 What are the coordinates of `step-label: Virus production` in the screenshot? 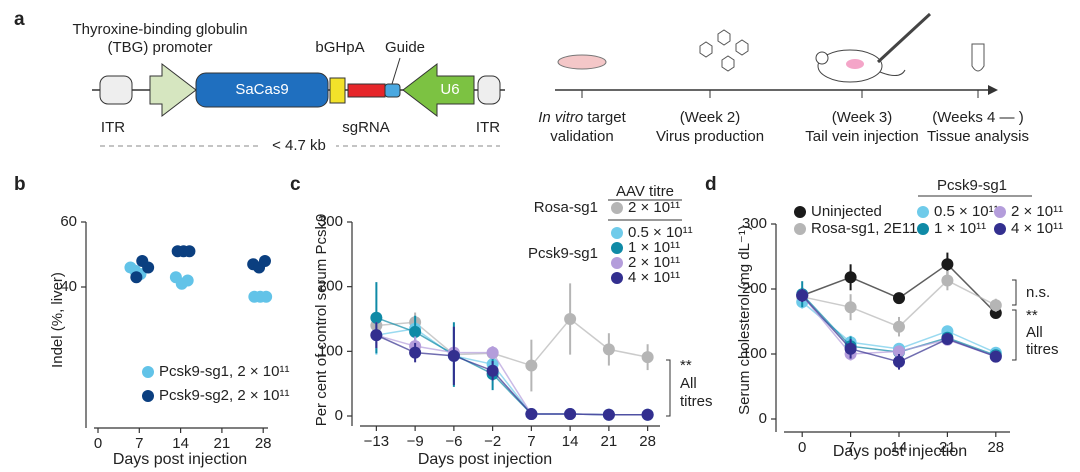 It's located at (710, 136).